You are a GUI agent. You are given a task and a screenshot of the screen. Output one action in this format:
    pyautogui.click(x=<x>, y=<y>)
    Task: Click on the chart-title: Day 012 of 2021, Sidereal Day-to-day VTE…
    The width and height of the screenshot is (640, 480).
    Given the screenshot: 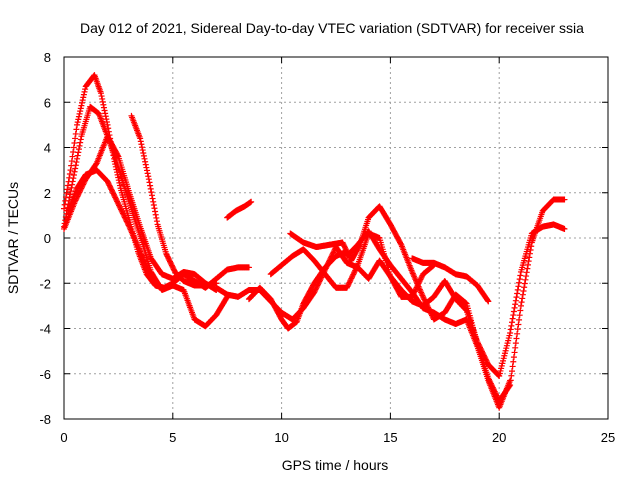 What is the action you would take?
    pyautogui.click(x=332, y=28)
    